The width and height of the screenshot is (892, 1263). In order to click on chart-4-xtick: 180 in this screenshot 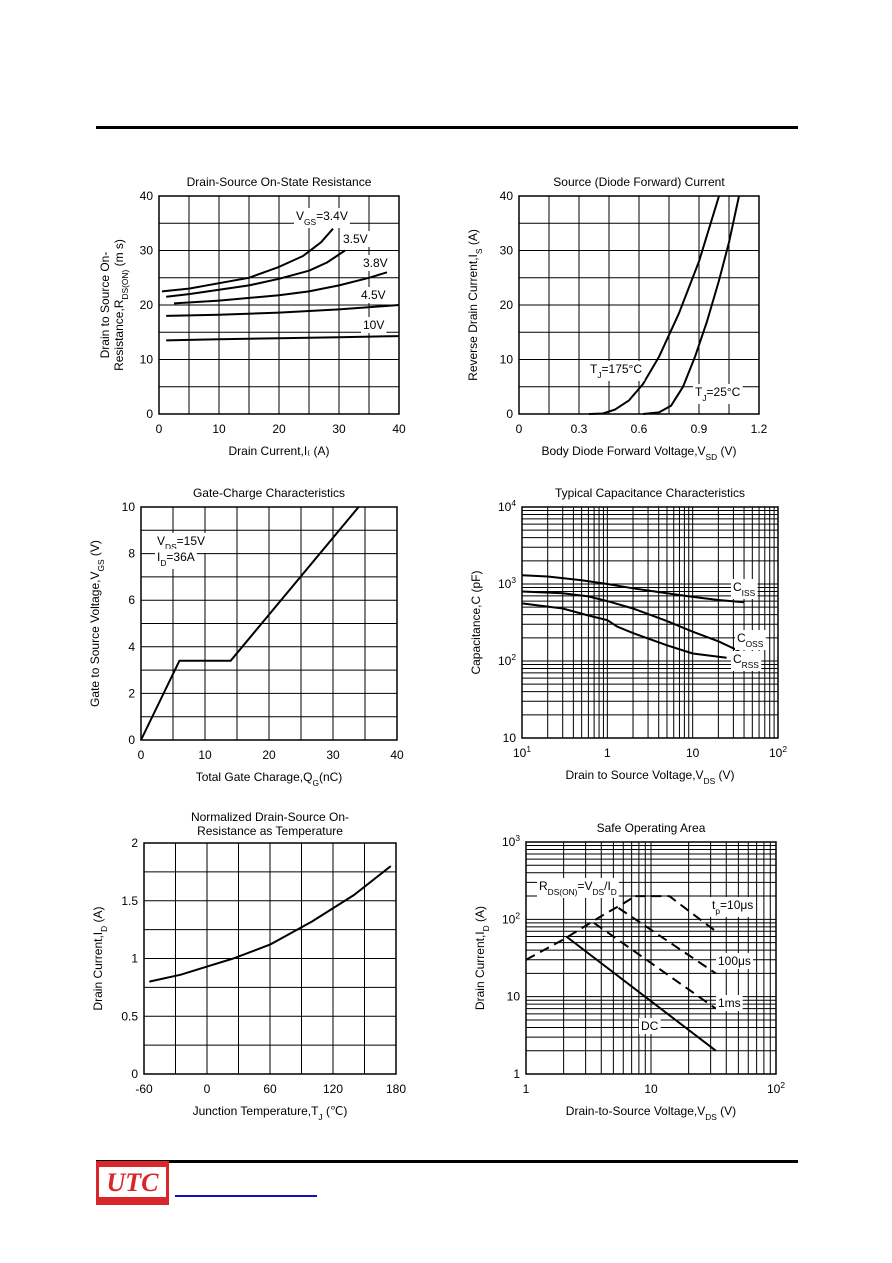, I will do `click(396, 1089)`.